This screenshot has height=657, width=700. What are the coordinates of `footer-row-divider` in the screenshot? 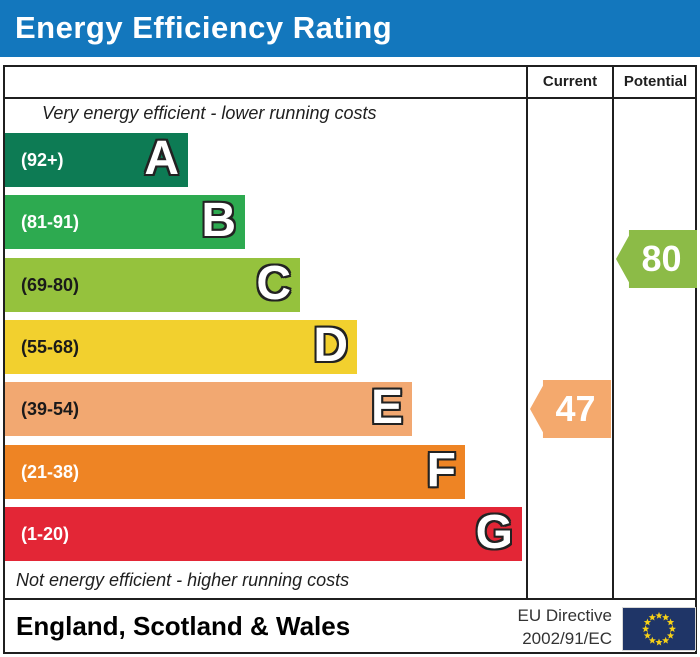 It's located at (350, 599).